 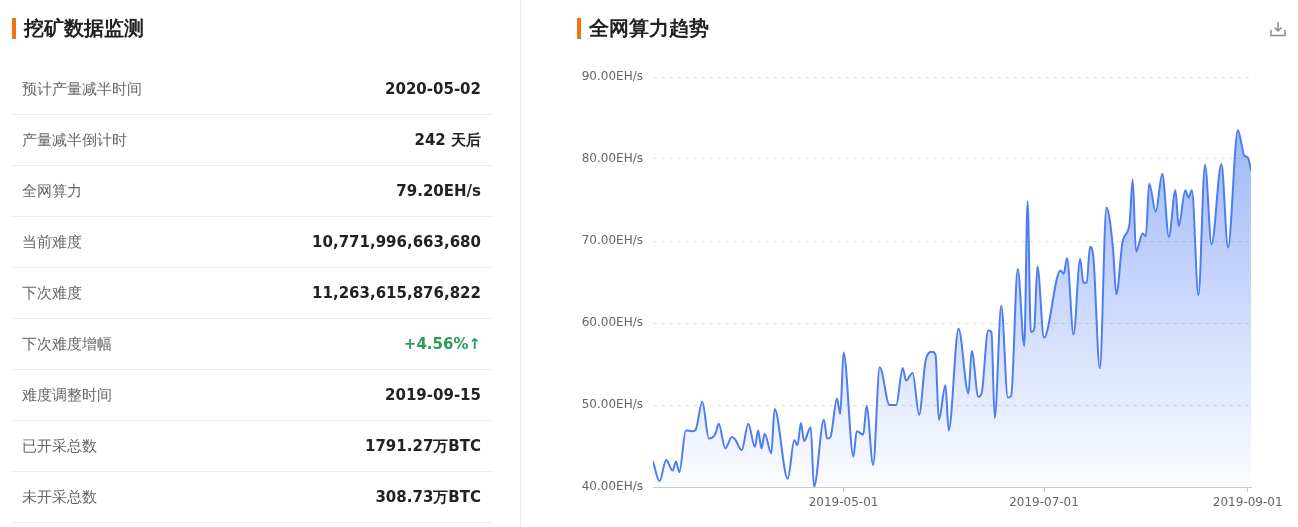 What do you see at coordinates (423, 446) in the screenshot?
I see `text: 1791.27万BTC` at bounding box center [423, 446].